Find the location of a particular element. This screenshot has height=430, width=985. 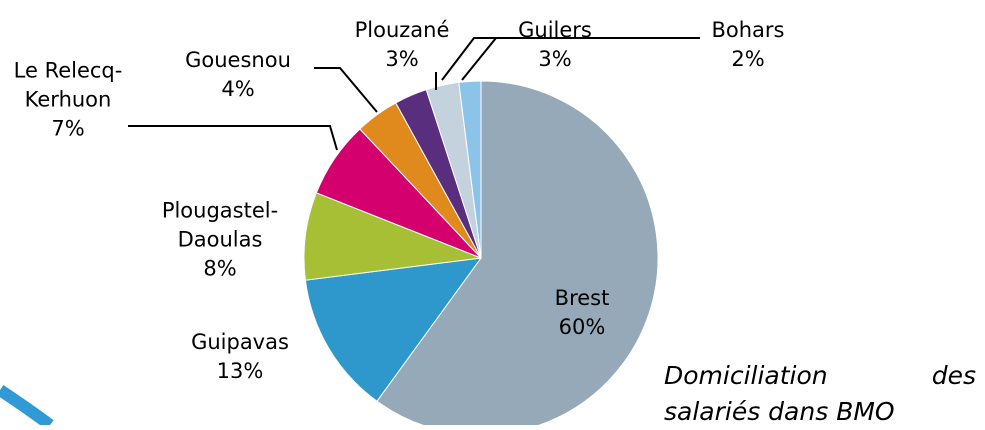

category-label: Plouzané is located at coordinates (402, 30).